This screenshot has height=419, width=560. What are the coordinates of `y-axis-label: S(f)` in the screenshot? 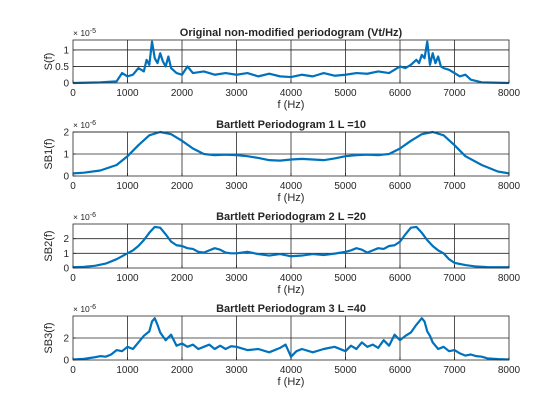 It's located at (49, 62).